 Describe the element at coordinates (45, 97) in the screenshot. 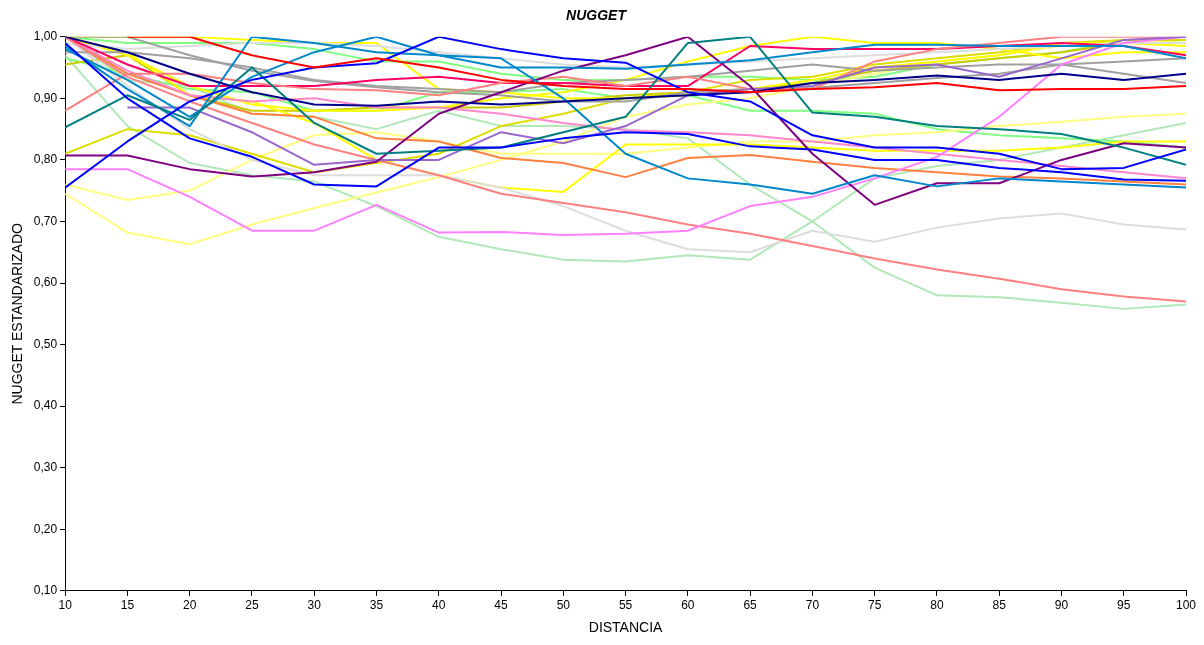

I see `y-tick-label: 0,90` at that location.